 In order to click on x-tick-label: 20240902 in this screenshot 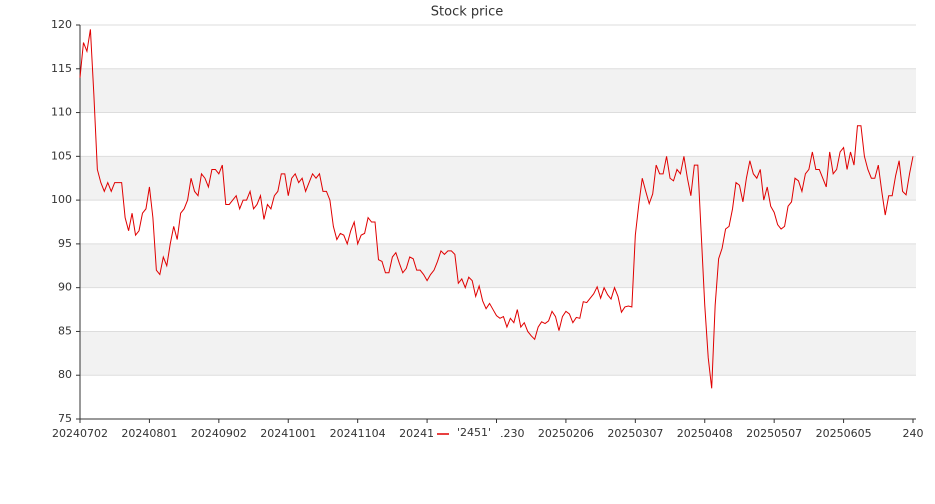, I will do `click(219, 433)`.